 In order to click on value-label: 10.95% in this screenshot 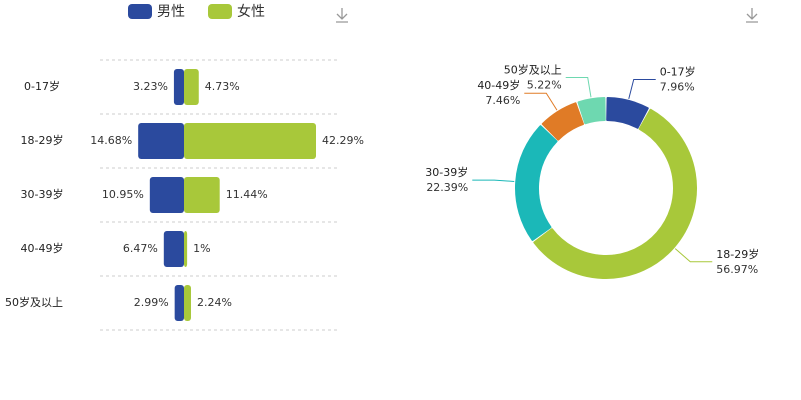, I will do `click(123, 194)`.